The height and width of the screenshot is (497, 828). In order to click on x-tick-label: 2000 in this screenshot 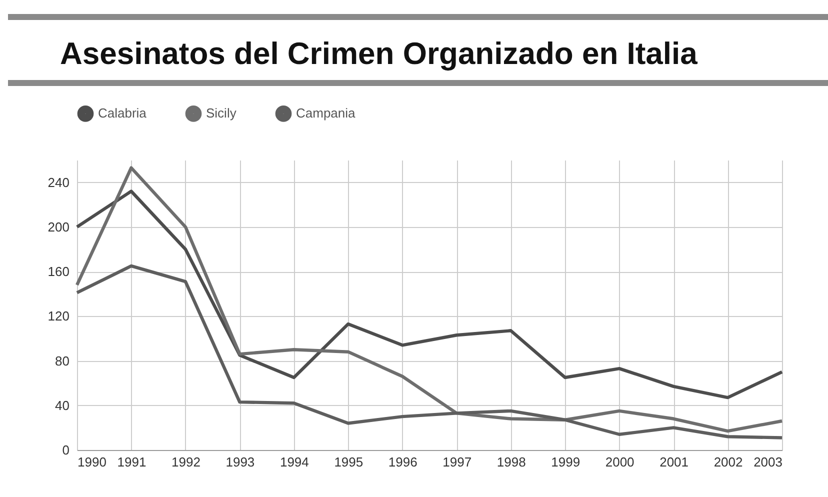, I will do `click(619, 462)`.